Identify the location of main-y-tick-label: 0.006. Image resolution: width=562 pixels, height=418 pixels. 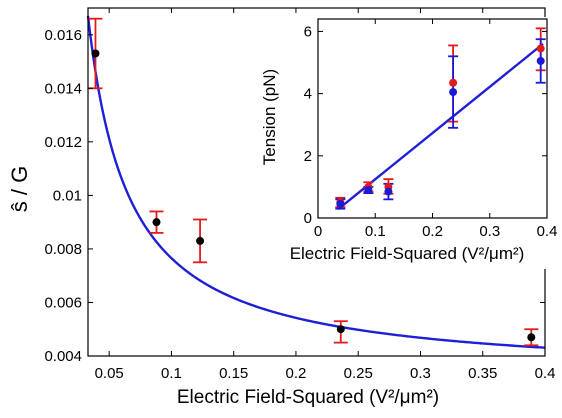
(63, 302).